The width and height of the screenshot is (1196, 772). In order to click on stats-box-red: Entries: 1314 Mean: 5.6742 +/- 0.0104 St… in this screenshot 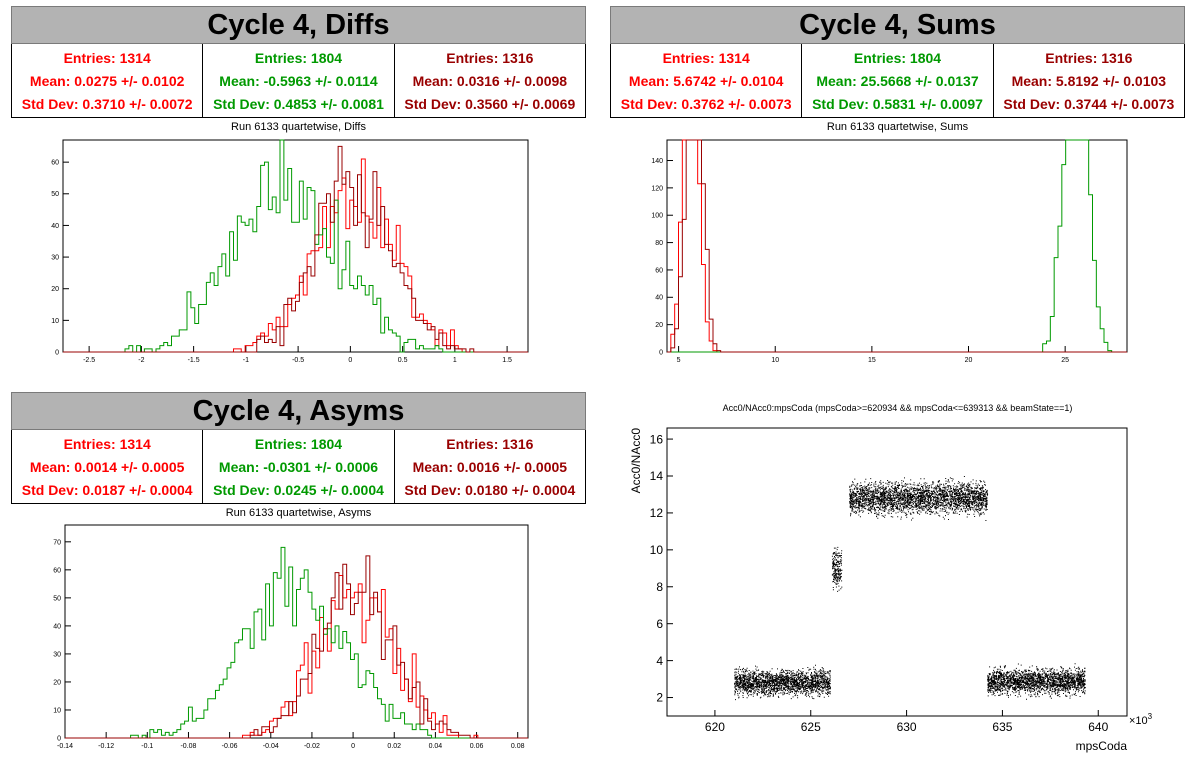, I will do `click(706, 80)`.